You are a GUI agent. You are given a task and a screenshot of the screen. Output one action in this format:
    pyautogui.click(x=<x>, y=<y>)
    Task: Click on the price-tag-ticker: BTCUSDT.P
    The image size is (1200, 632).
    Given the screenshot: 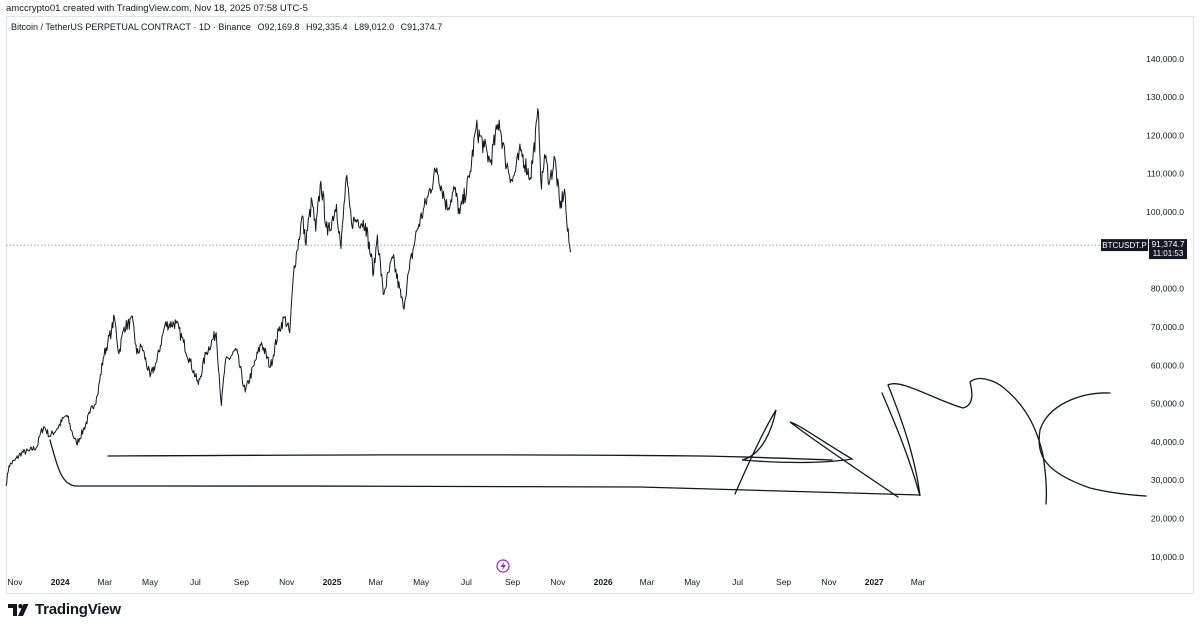 What is the action you would take?
    pyautogui.click(x=1124, y=245)
    